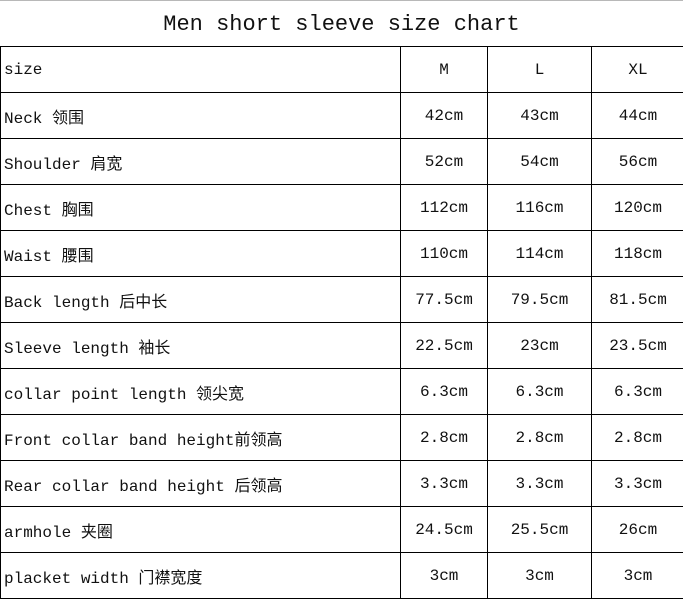 This screenshot has width=683, height=600. I want to click on row-label: Front collar band height前领高, so click(200, 437).